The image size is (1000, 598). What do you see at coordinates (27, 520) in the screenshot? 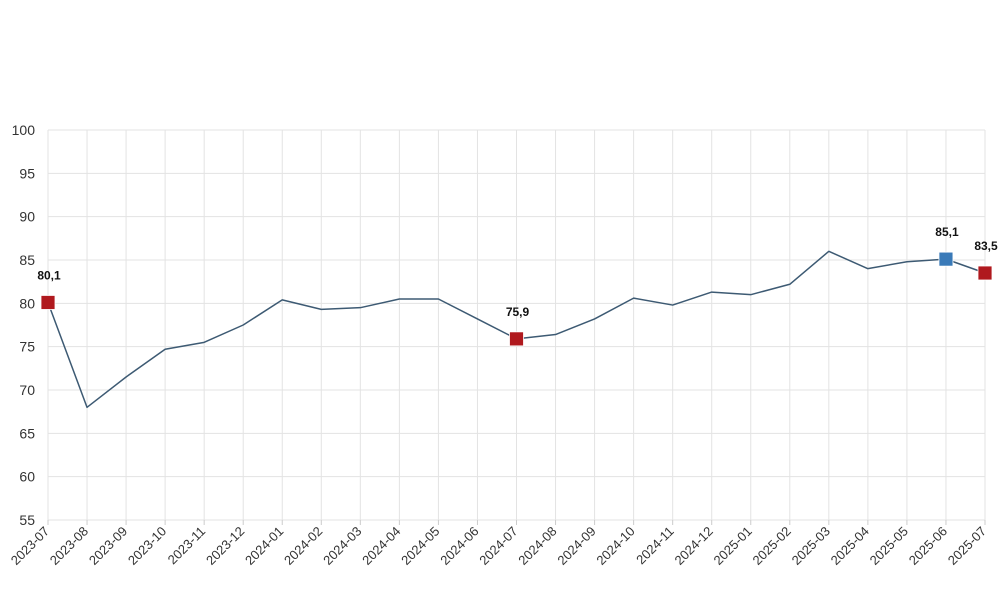
I see `y-tick-label: 55` at bounding box center [27, 520].